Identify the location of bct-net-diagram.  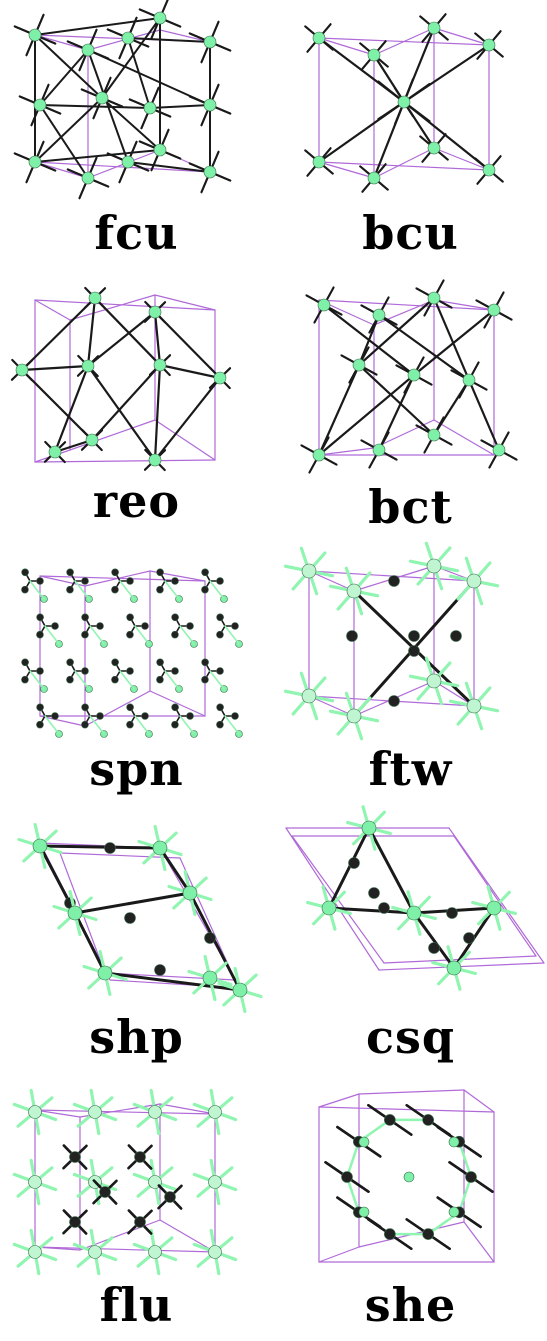
(409, 376).